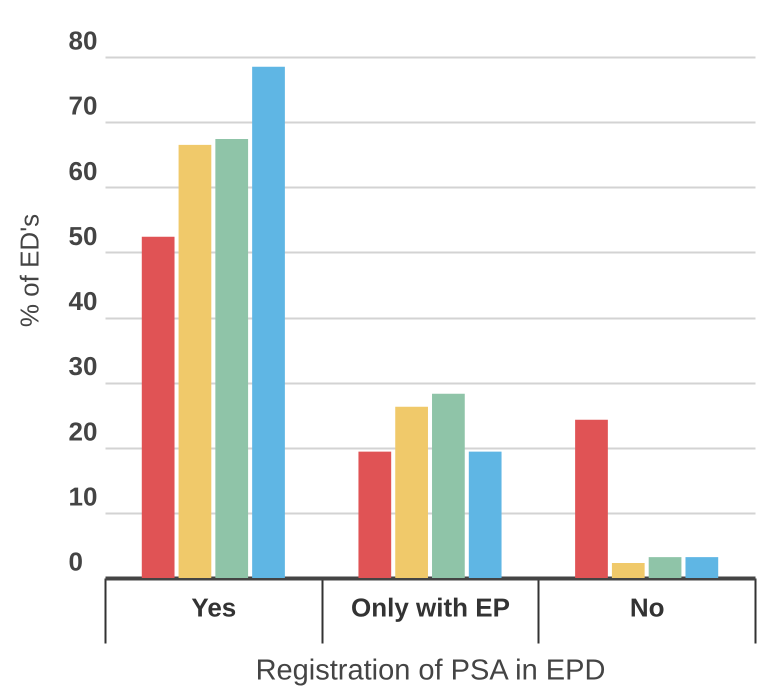  I want to click on y-tick-label: 50, so click(83, 235).